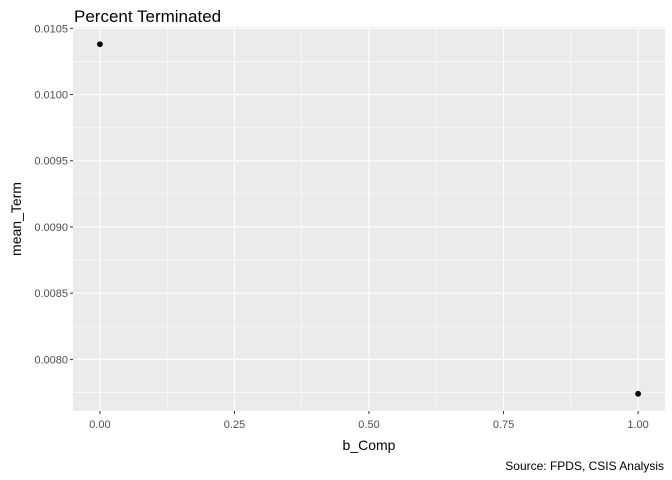  Describe the element at coordinates (637, 425) in the screenshot. I see `x-tick-label: 1.00` at that location.